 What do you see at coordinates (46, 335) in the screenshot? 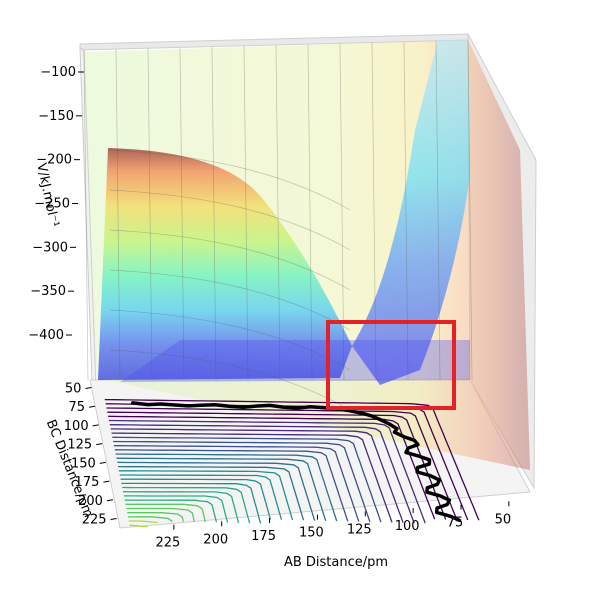
I see `z-tick-label: −400` at bounding box center [46, 335].